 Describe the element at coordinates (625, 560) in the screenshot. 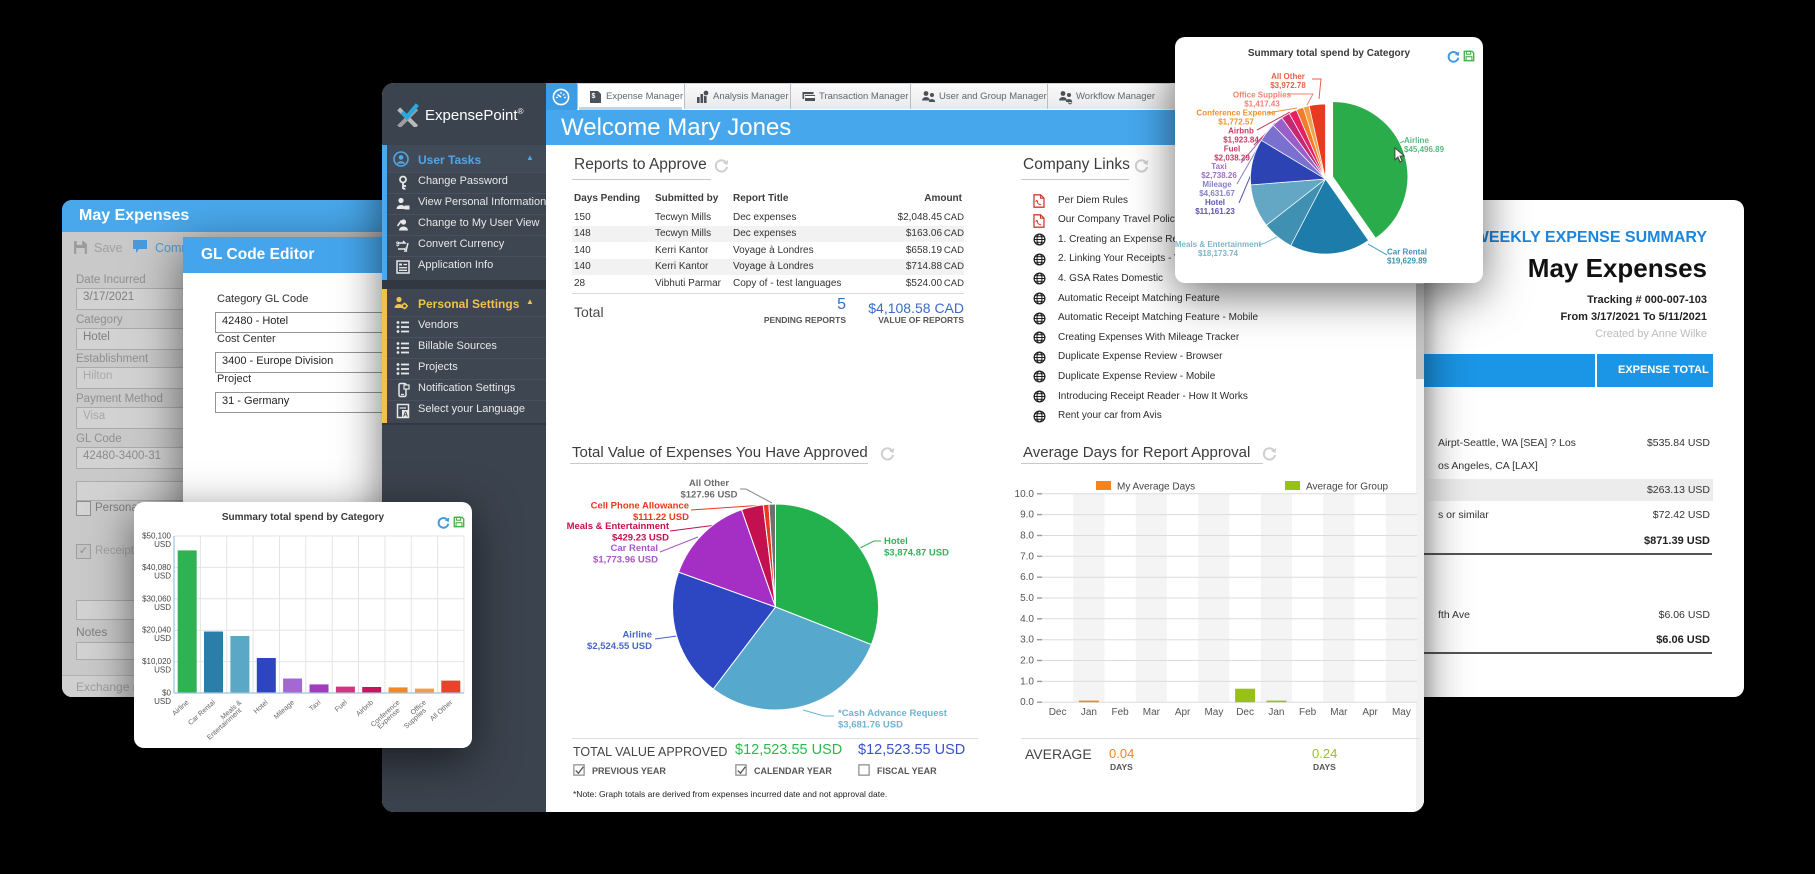

I see `svg-text: $1,773.96 USD` at that location.